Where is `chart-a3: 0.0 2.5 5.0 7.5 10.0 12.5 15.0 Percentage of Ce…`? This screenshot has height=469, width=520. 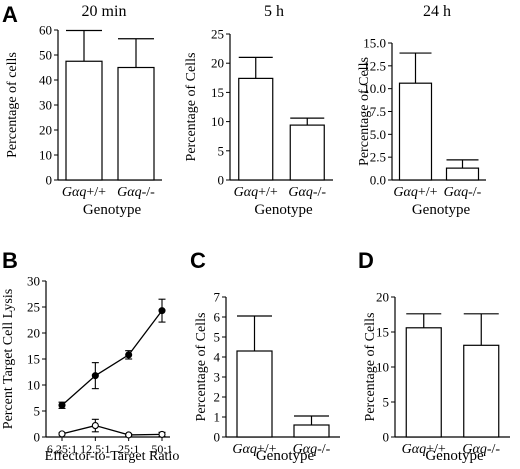 chart-a3: 0.0 2.5 5.0 7.5 10.0 12.5 15.0 Percentage of Ce… is located at coordinates (421, 110).